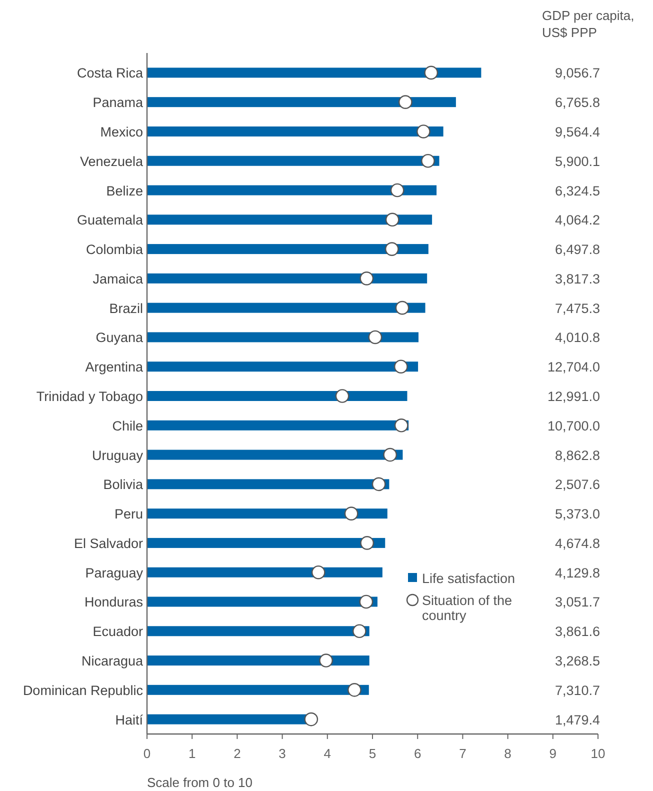 The width and height of the screenshot is (653, 791). Describe the element at coordinates (577, 338) in the screenshot. I see `annotation: 4,010.8` at that location.